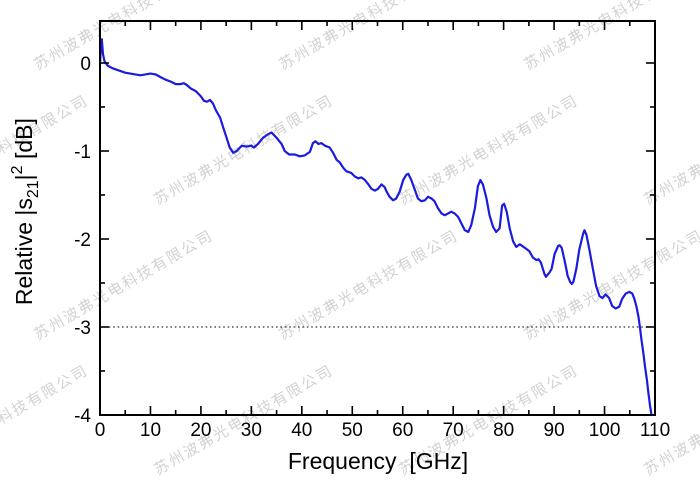  Describe the element at coordinates (503, 430) in the screenshot. I see `x-tick-label: 80` at that location.